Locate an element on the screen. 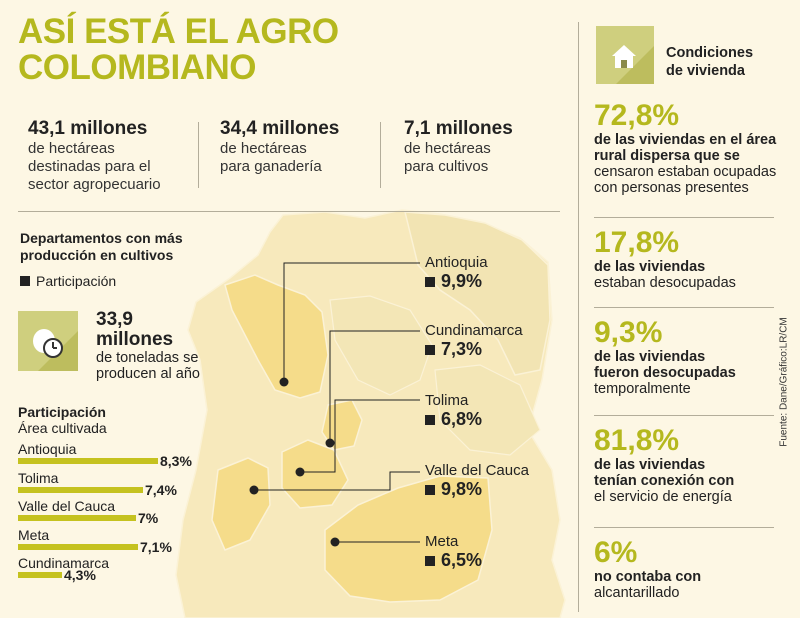  stat-text: sector agropecuario is located at coordinates (94, 184).